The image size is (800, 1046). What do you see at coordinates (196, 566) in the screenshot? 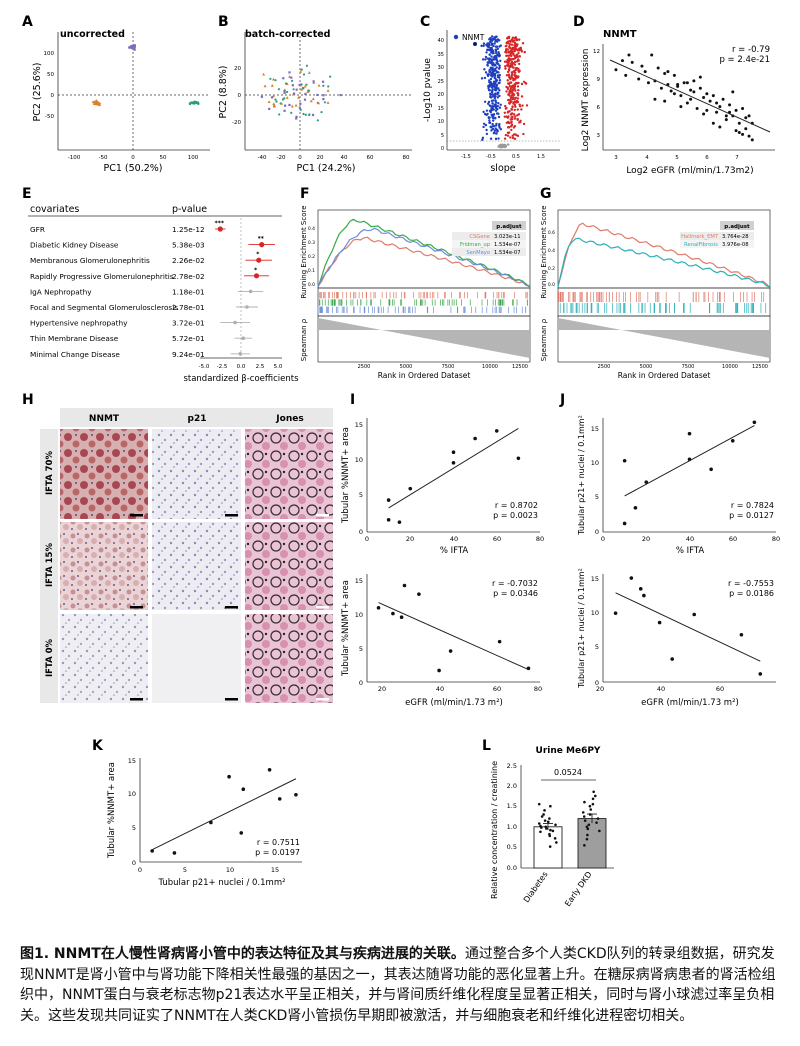
I see `micrograph-p21-ifta15` at bounding box center [196, 566].